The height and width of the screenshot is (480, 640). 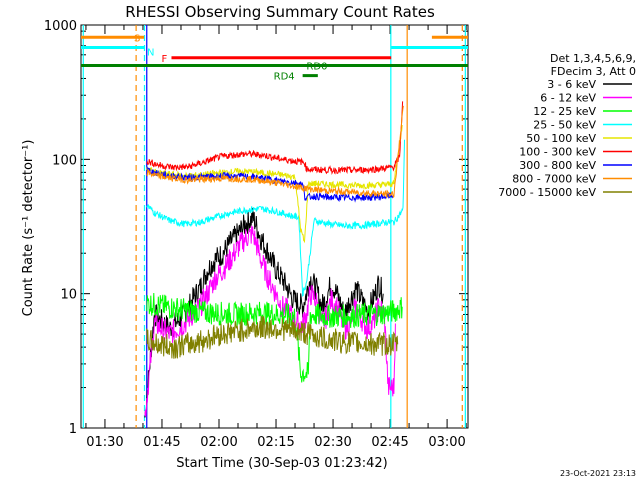 What do you see at coordinates (332, 442) in the screenshot?
I see `x-tick-label: 02:30` at bounding box center [332, 442].